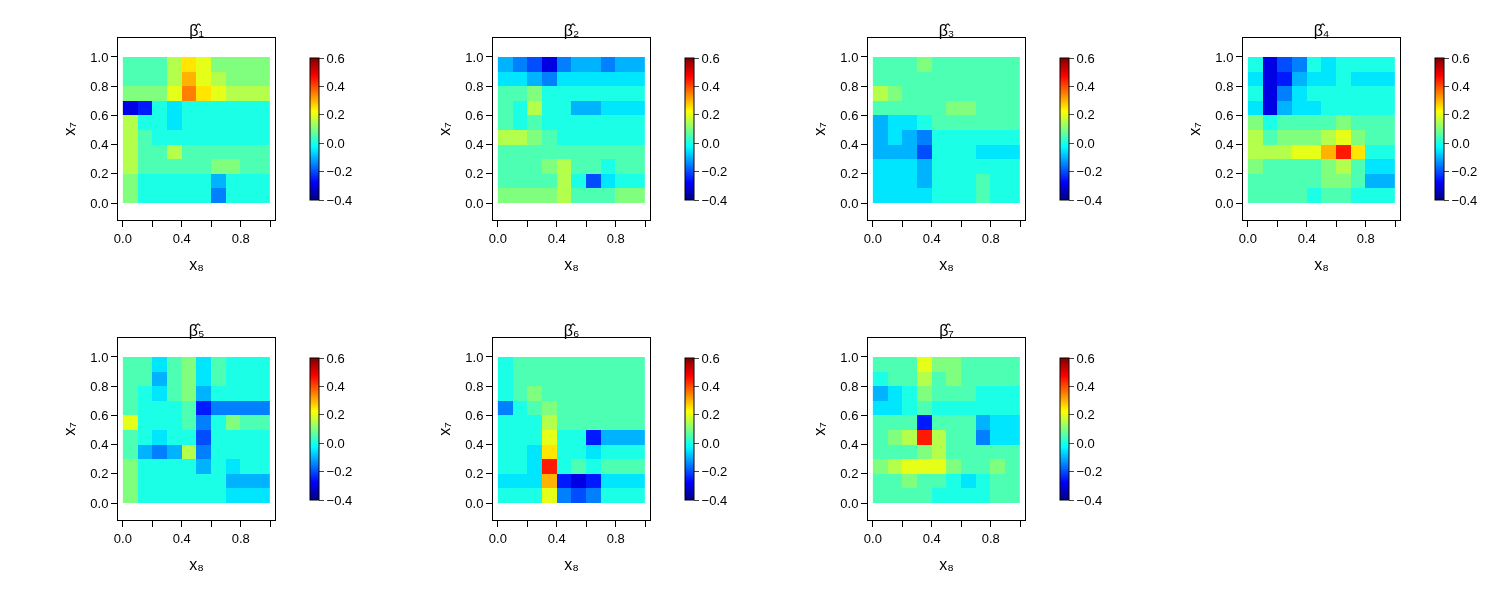 The width and height of the screenshot is (1500, 600). I want to click on chart-title: β̂₄, so click(1321, 30).